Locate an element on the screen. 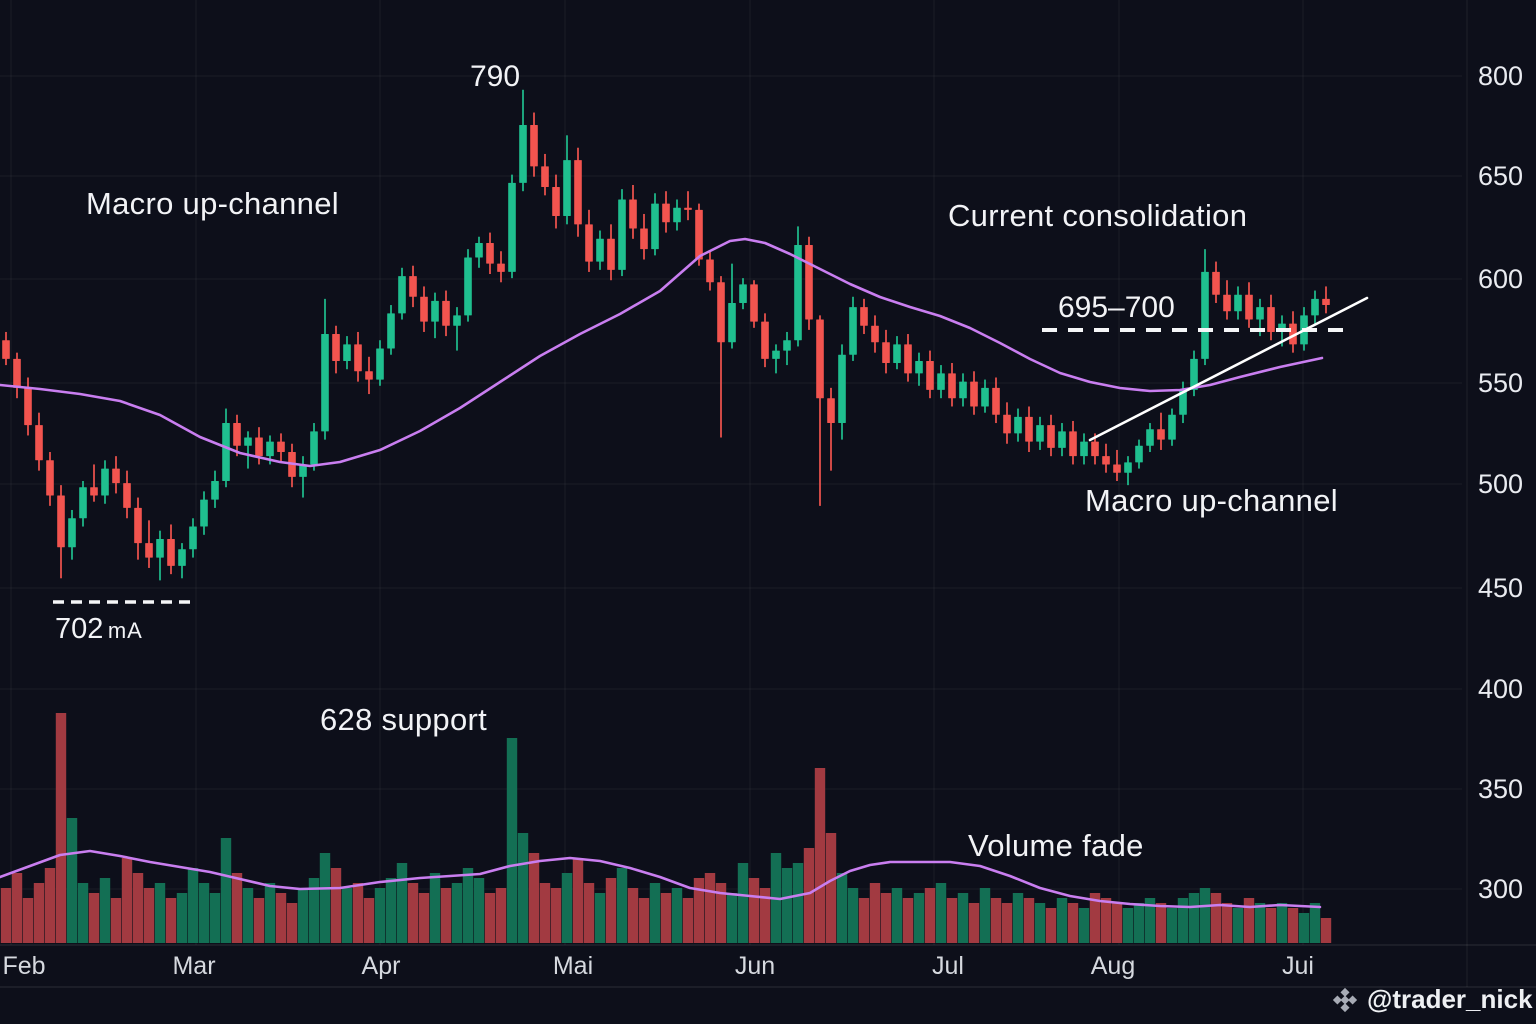 This screenshot has width=1536, height=1024. x-tick-jul: Jul is located at coordinates (948, 966).